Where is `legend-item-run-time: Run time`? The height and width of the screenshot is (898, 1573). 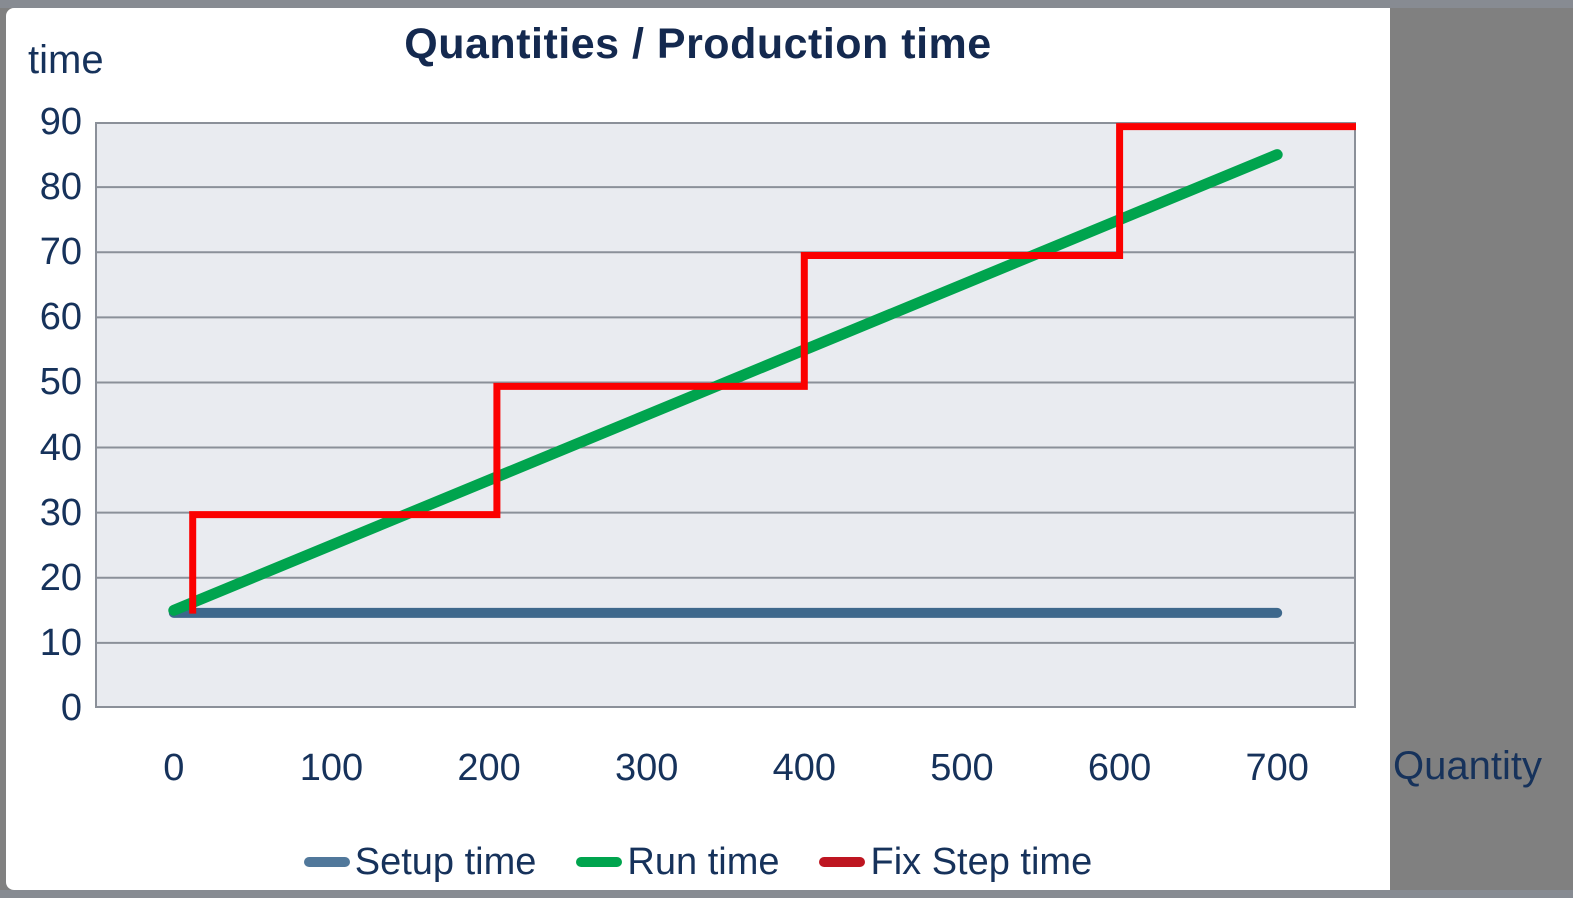 legend-item-run-time: Run time is located at coordinates (677, 862).